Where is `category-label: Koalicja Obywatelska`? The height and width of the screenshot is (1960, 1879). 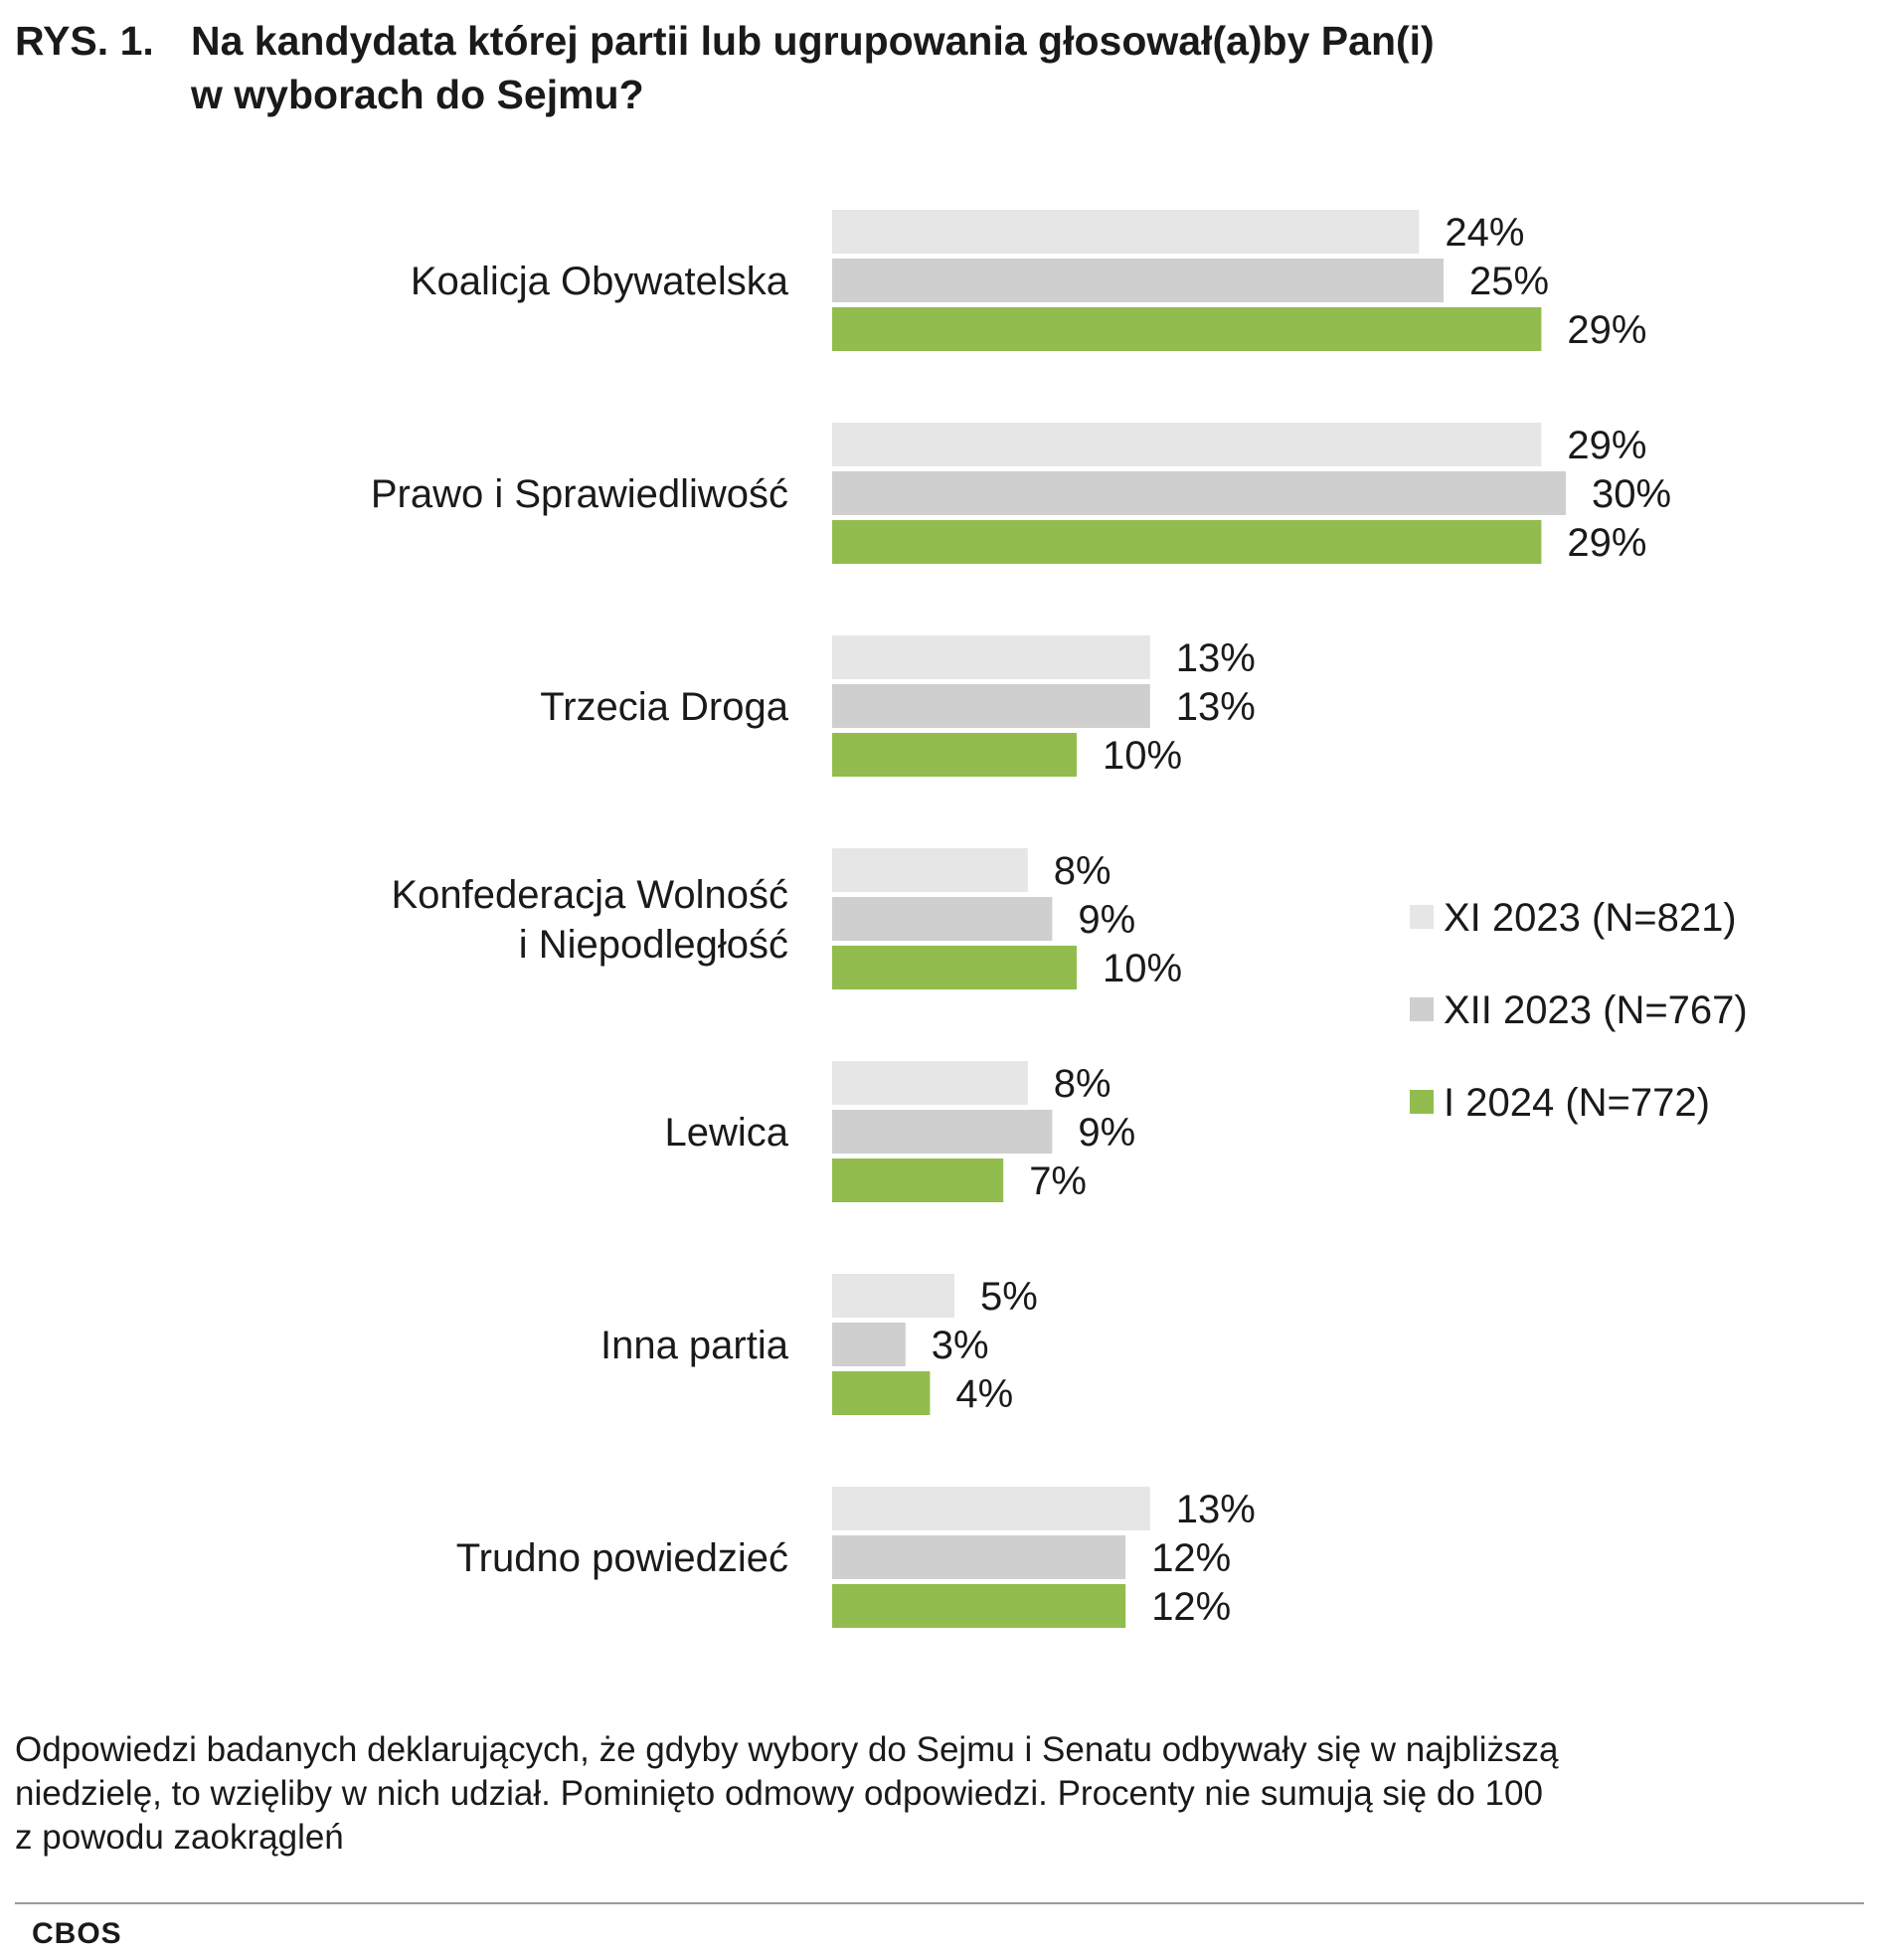
category-label: Koalicja Obywatelska is located at coordinates (600, 281).